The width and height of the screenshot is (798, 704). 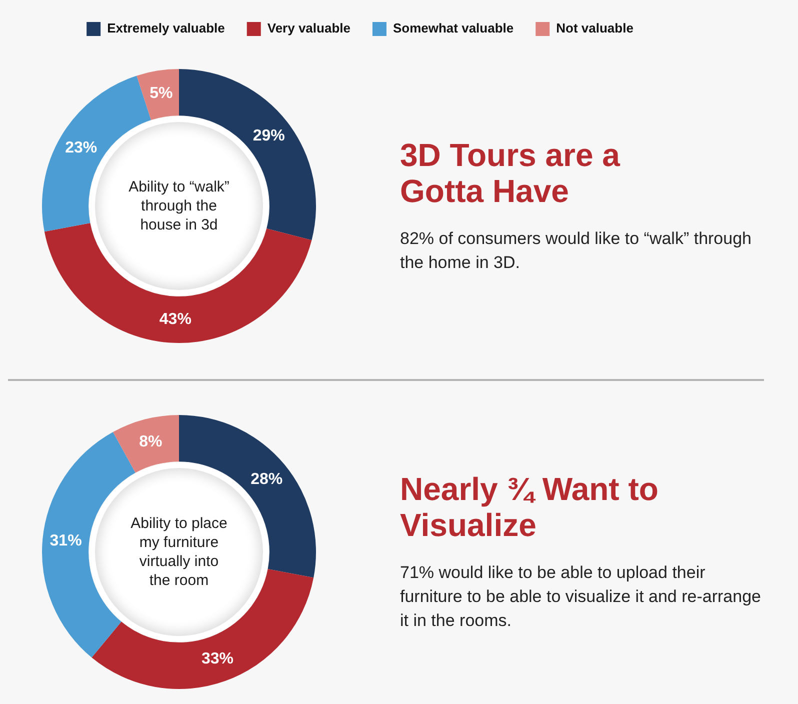 What do you see at coordinates (511, 173) in the screenshot?
I see `text: 3D Tours are a Gotta Have` at bounding box center [511, 173].